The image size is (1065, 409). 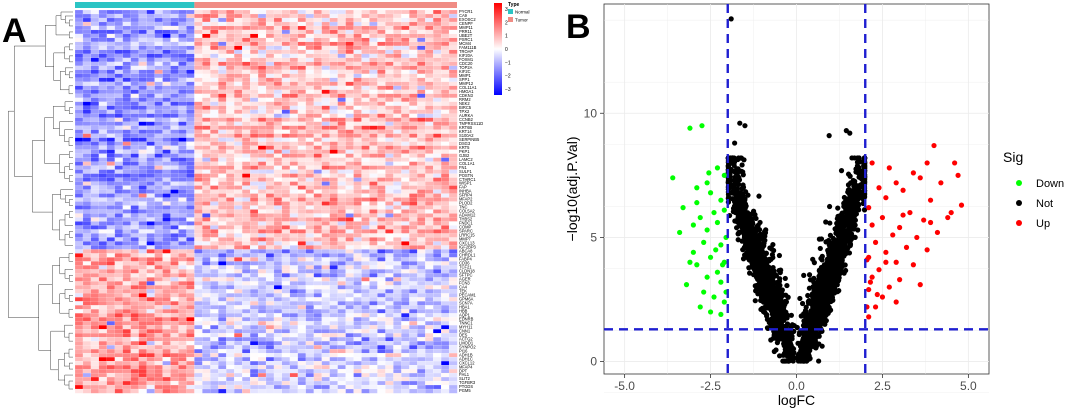 I want to click on gene-label: SERPINB5, so click(x=469, y=139).